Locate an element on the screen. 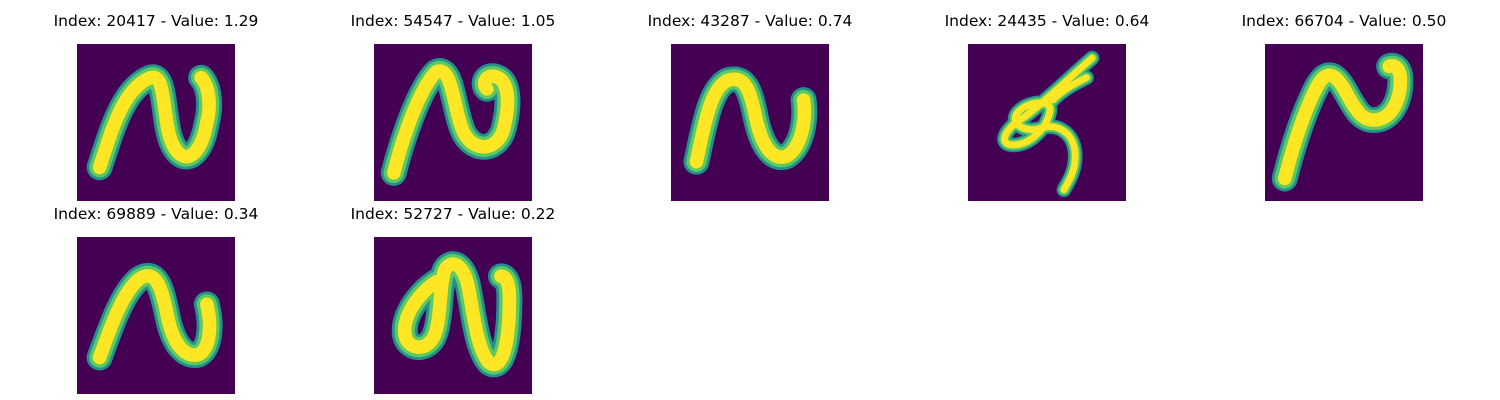 This screenshot has height=400, width=1500. image-panel-7: Index: 52727 - Value: 0.22 is located at coordinates (453, 298).